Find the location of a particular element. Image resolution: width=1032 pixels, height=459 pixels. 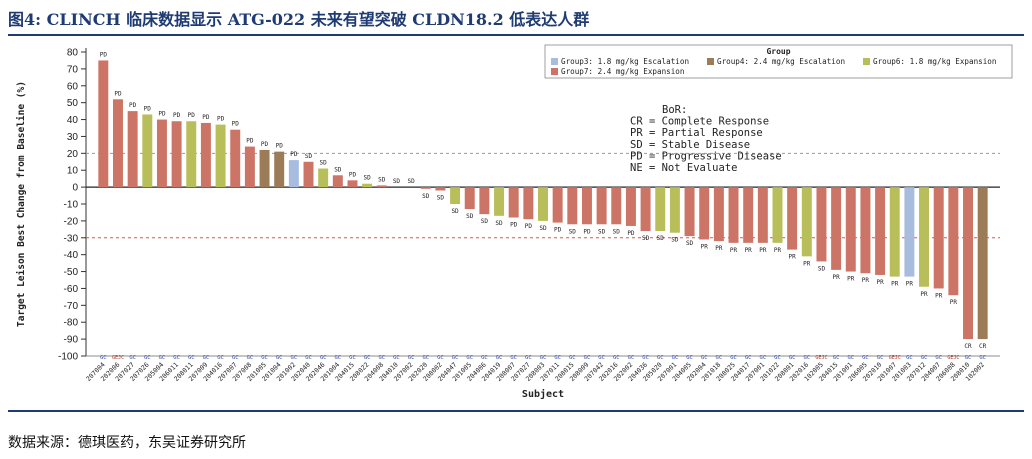

x-axis-label: Subject is located at coordinates (543, 394).